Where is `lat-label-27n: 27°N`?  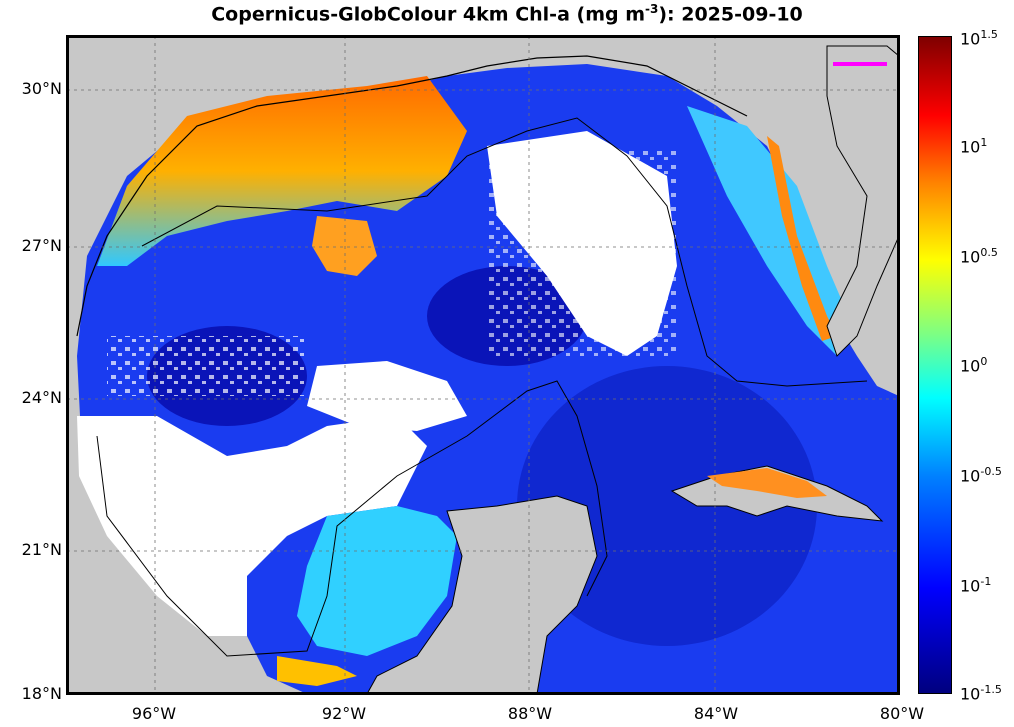
lat-label-27n: 27°N is located at coordinates (41, 245).